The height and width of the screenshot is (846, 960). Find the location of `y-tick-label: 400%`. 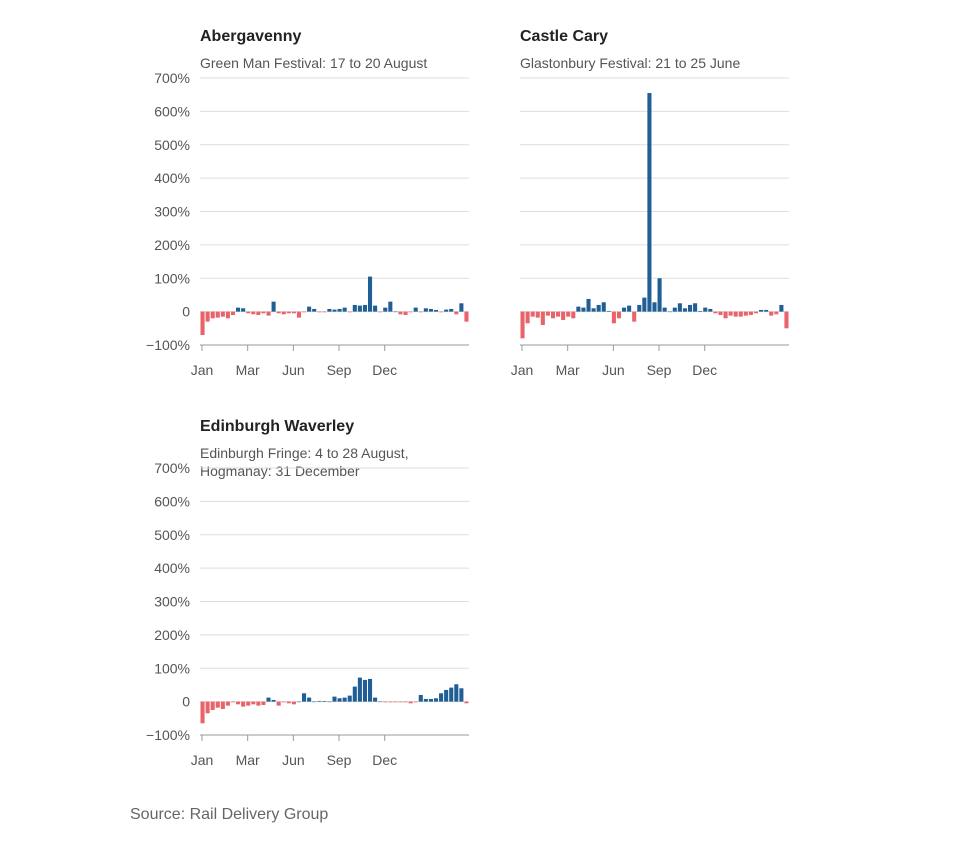

y-tick-label: 400% is located at coordinates (172, 178).